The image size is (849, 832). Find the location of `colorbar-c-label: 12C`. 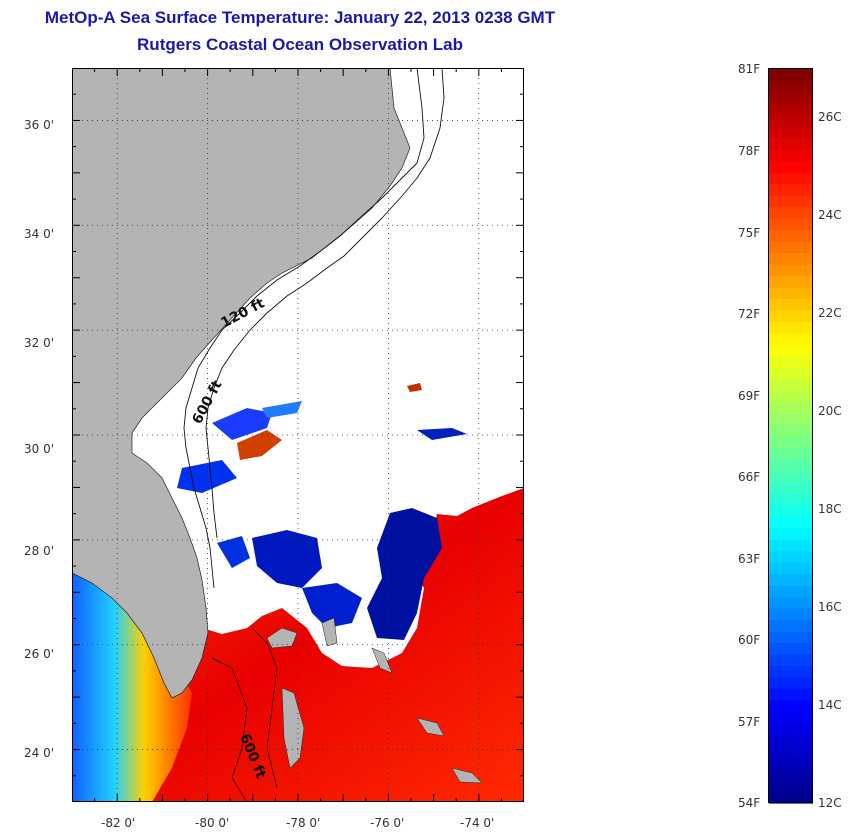

colorbar-c-label: 12C is located at coordinates (830, 803).